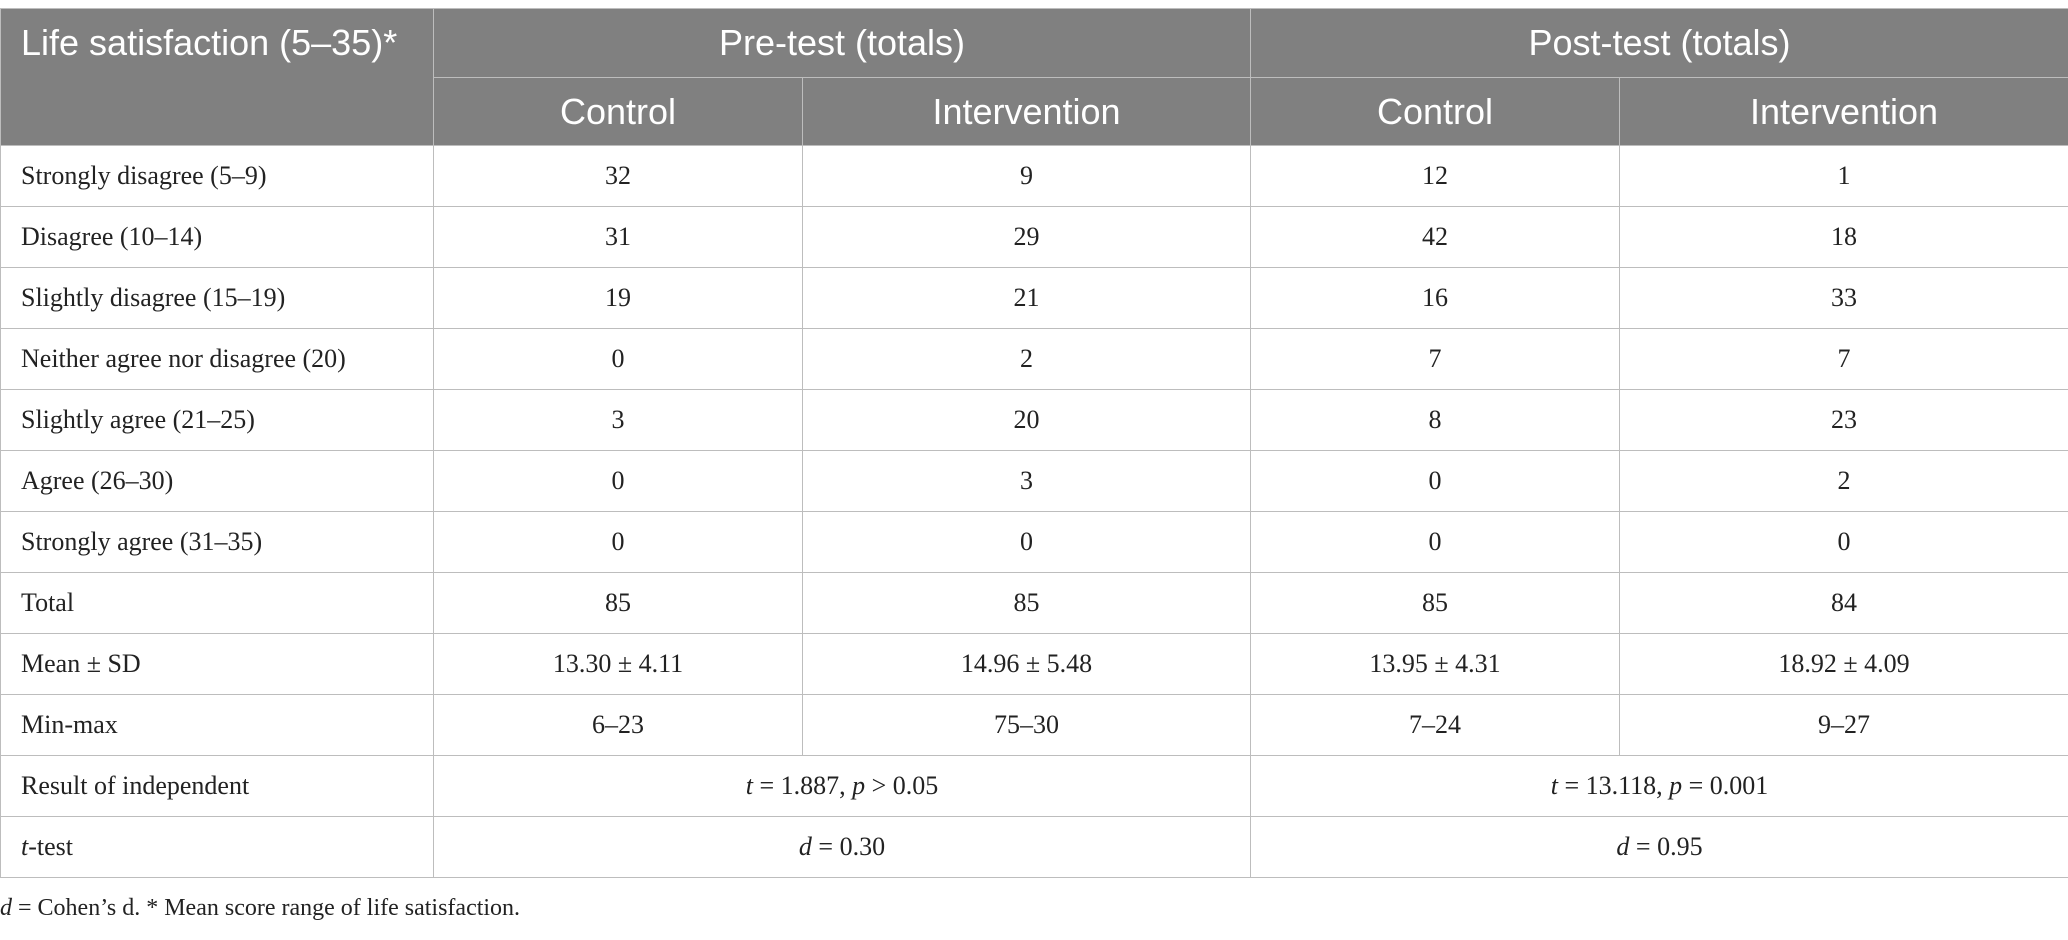 Image resolution: width=2068 pixels, height=940 pixels. What do you see at coordinates (902, 785) in the screenshot?
I see `p-value: > 0.05` at bounding box center [902, 785].